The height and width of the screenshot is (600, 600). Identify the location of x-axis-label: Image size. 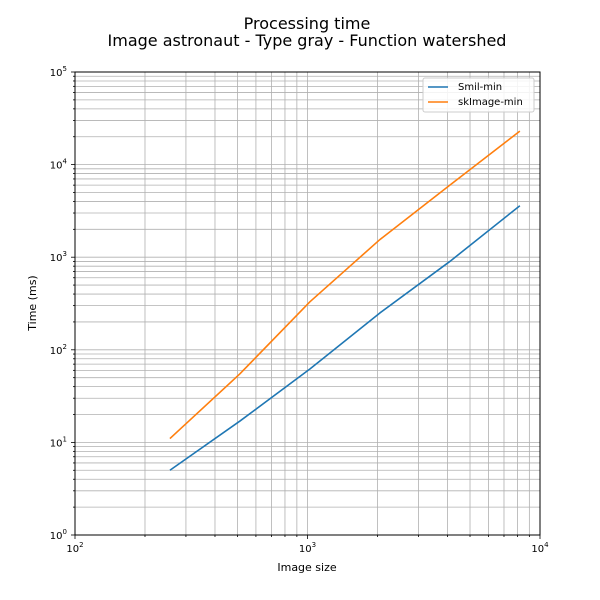
(307, 567).